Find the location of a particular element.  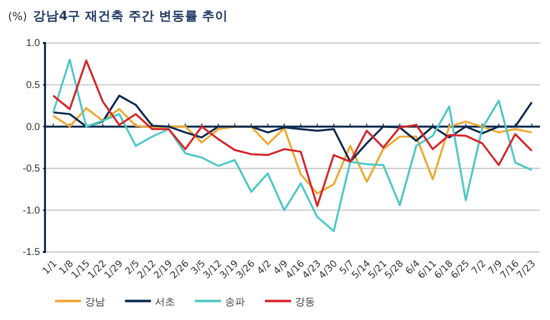

chart-title: 강남4구 재건축 주간 변동률 추이 is located at coordinates (130, 15).